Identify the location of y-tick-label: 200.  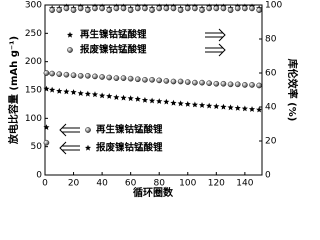
(33, 62).